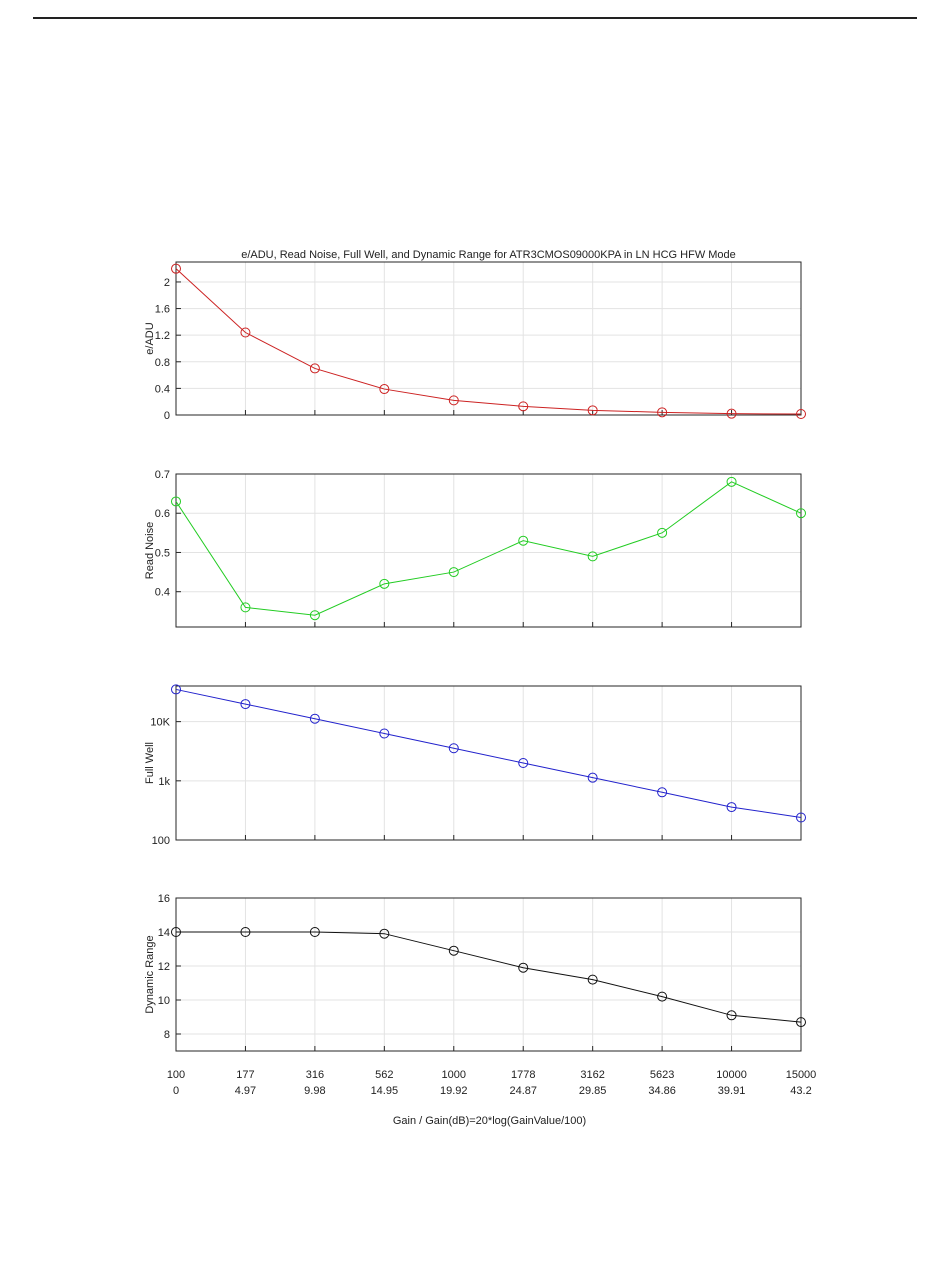  What do you see at coordinates (731, 1075) in the screenshot?
I see `x-tick-gain-label: 10000` at bounding box center [731, 1075].